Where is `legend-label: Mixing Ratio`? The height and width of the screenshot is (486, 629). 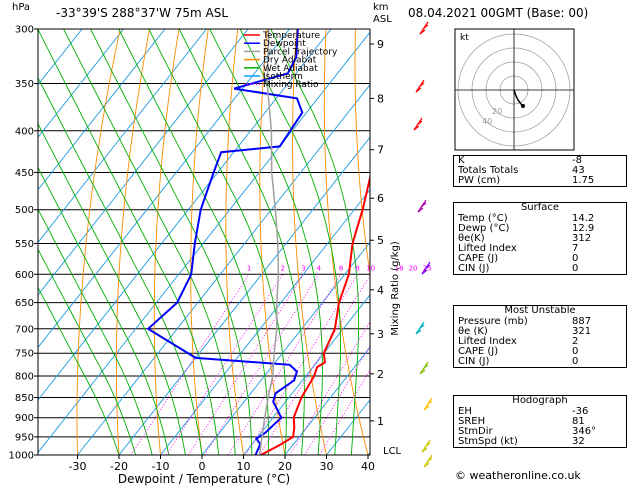 legend-label: Mixing Ratio is located at coordinates (291, 85).